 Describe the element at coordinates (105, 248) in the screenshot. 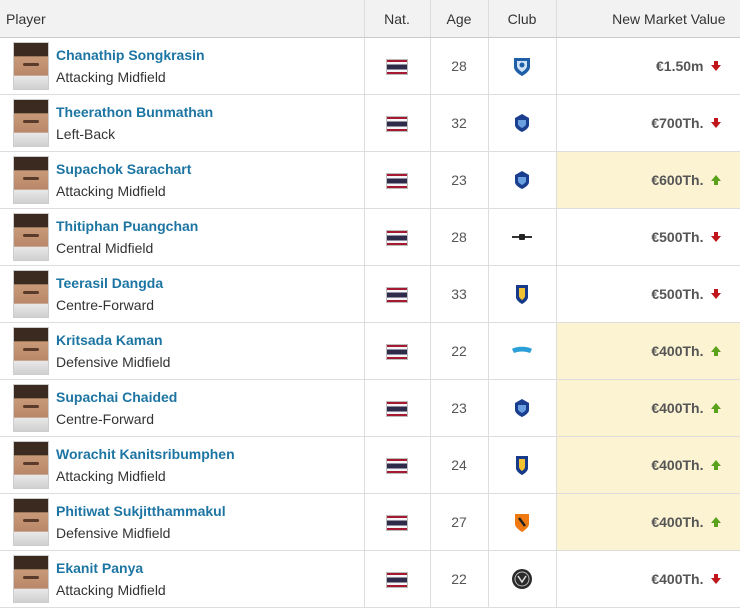

I see `player-position: Central Midfield` at that location.